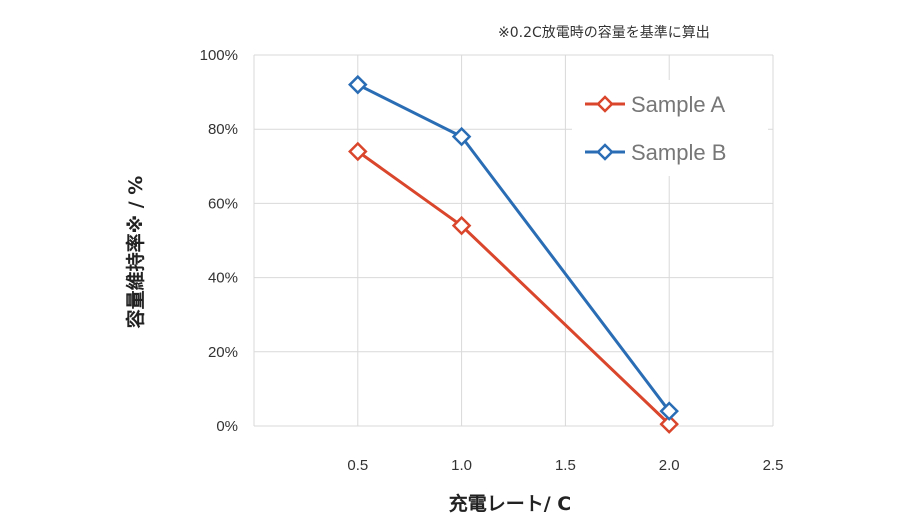  Describe the element at coordinates (223, 278) in the screenshot. I see `y-tick-label: 40%` at that location.